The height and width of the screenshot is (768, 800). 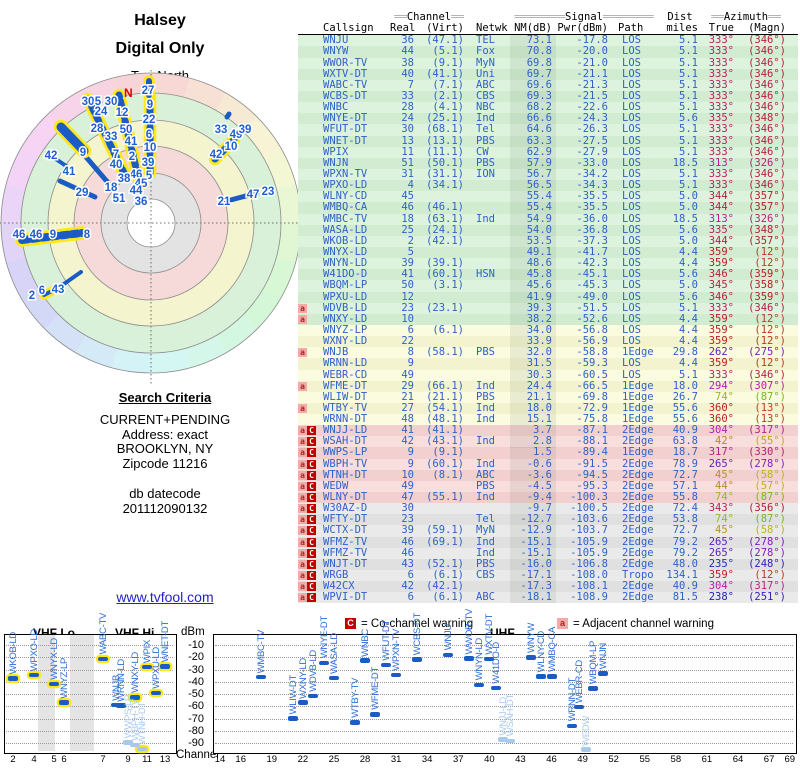 I want to click on callsign-cell: WRNN-LD, so click(x=345, y=363).